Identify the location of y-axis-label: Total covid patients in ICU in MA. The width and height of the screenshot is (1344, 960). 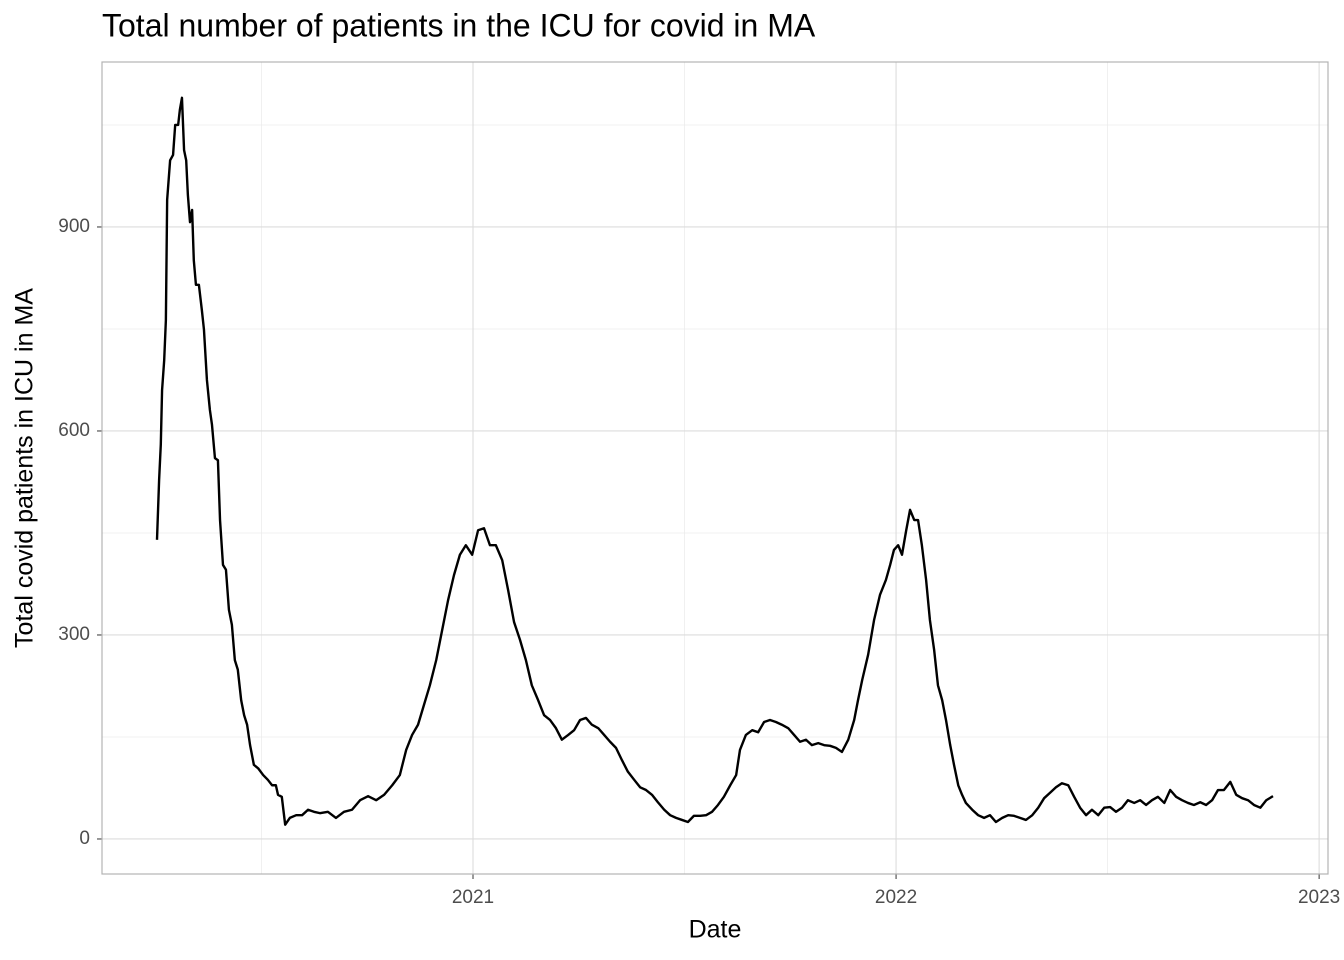
(25, 468).